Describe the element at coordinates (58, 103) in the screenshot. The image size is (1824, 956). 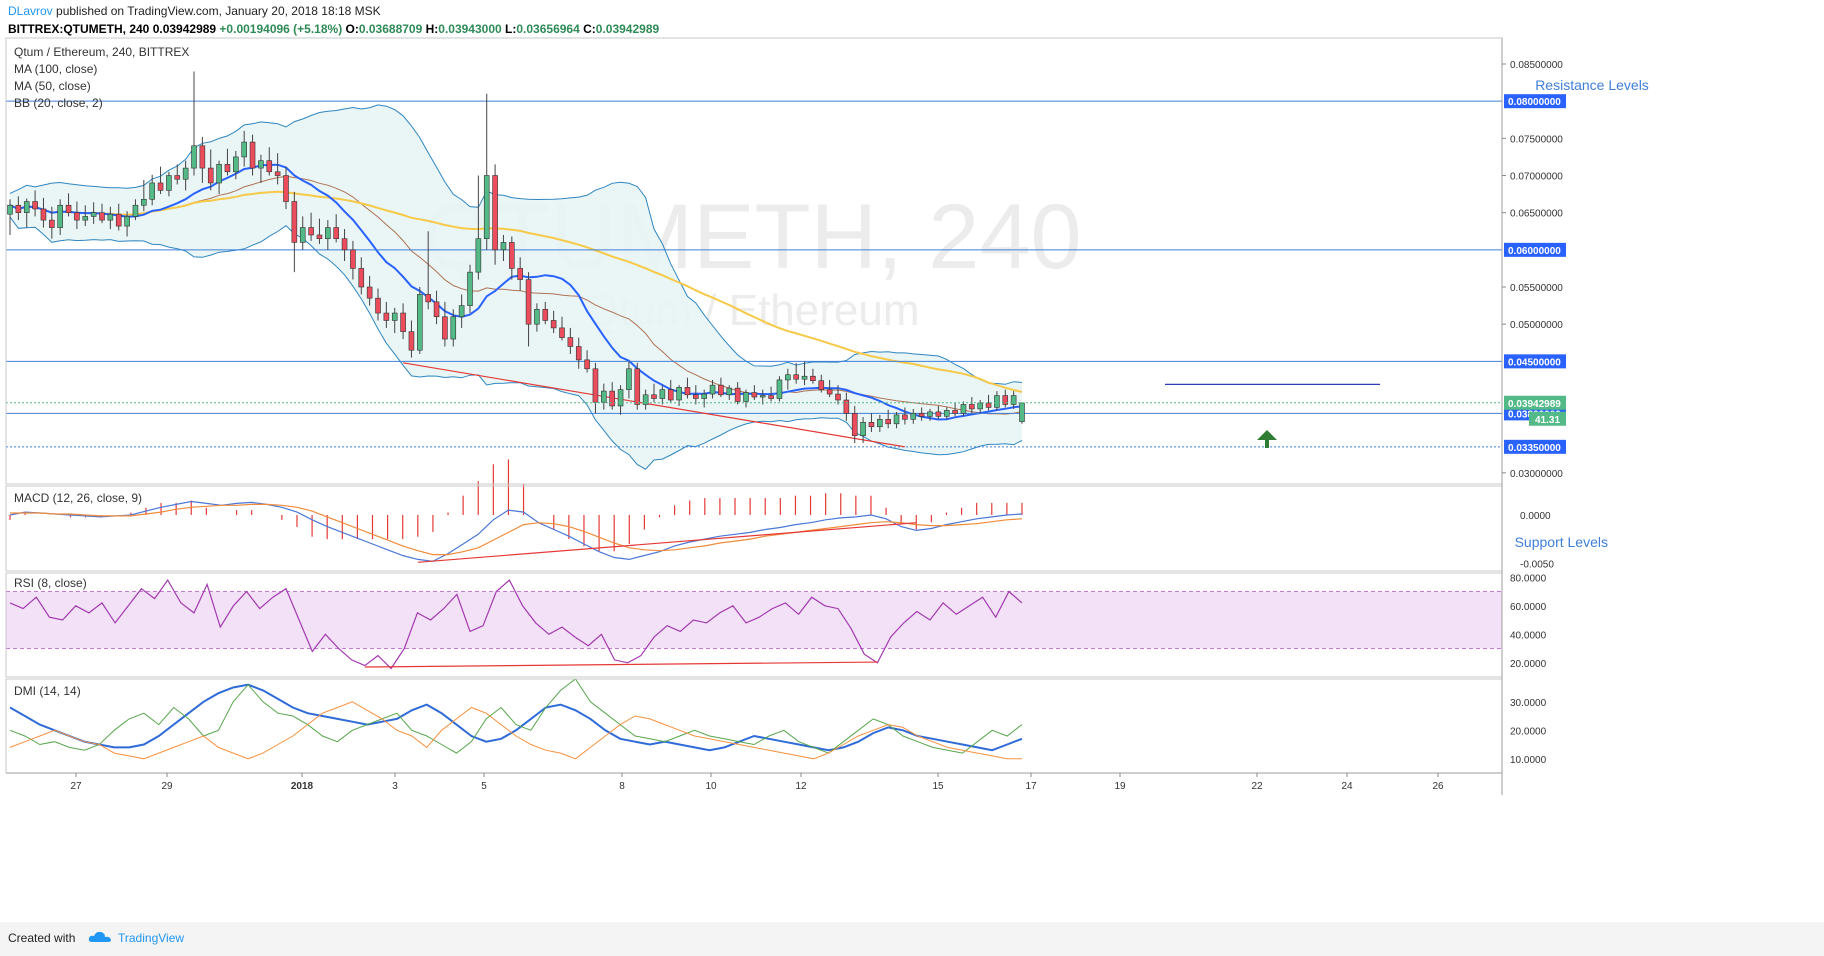
I see `price-legend-3: BB (20, close, 2)` at that location.